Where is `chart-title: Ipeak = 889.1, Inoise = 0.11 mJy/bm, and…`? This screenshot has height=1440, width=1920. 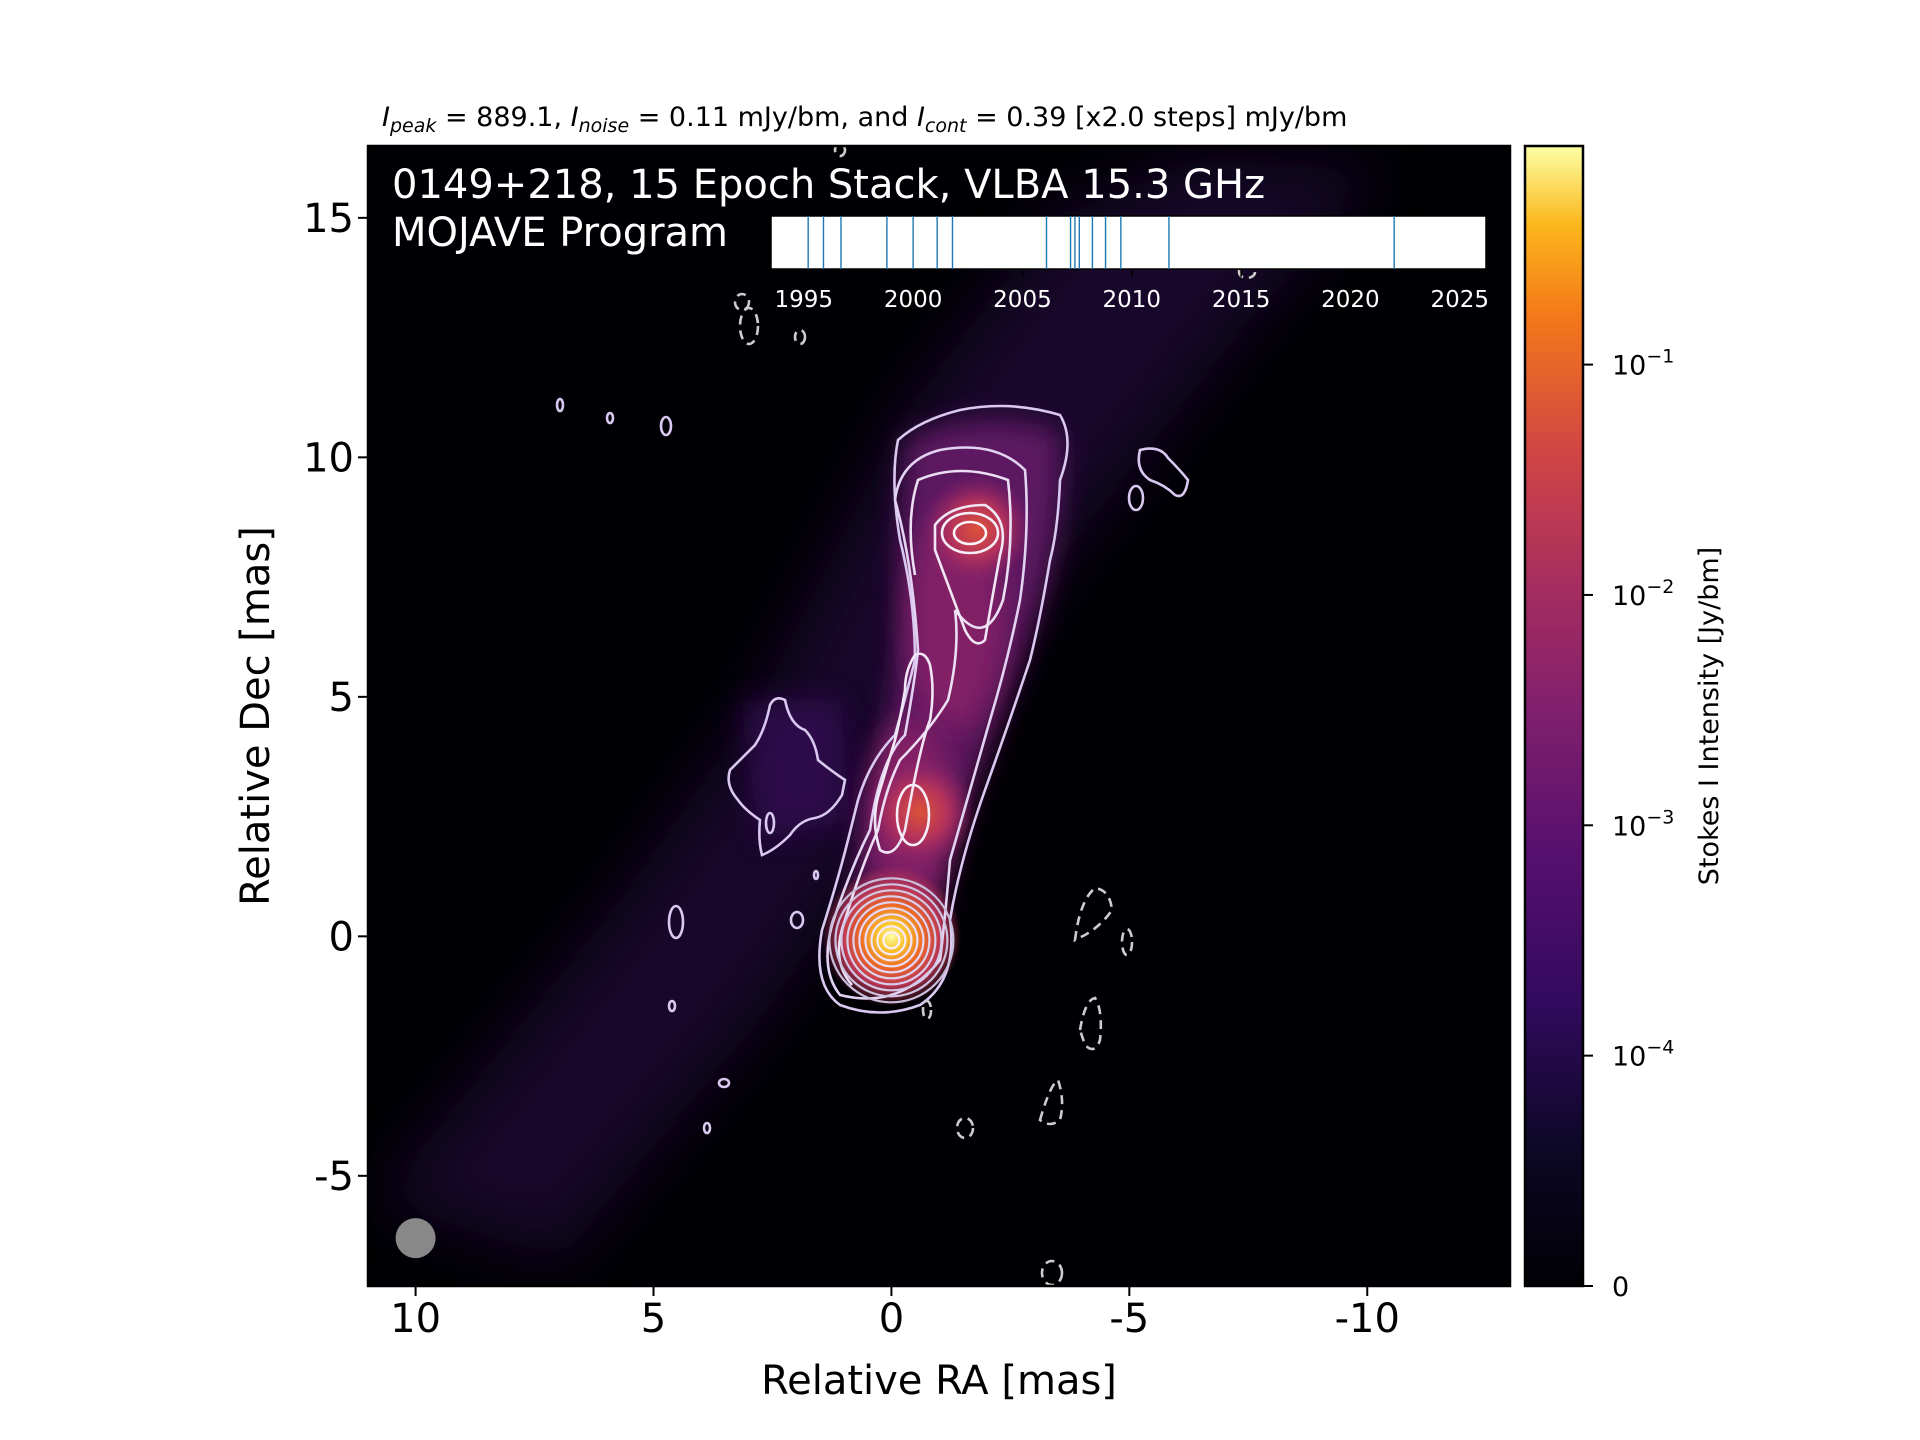
chart-title: Ipeak = 889.1, Inoise = 0.11 mJy/bm, and… is located at coordinates (864, 119).